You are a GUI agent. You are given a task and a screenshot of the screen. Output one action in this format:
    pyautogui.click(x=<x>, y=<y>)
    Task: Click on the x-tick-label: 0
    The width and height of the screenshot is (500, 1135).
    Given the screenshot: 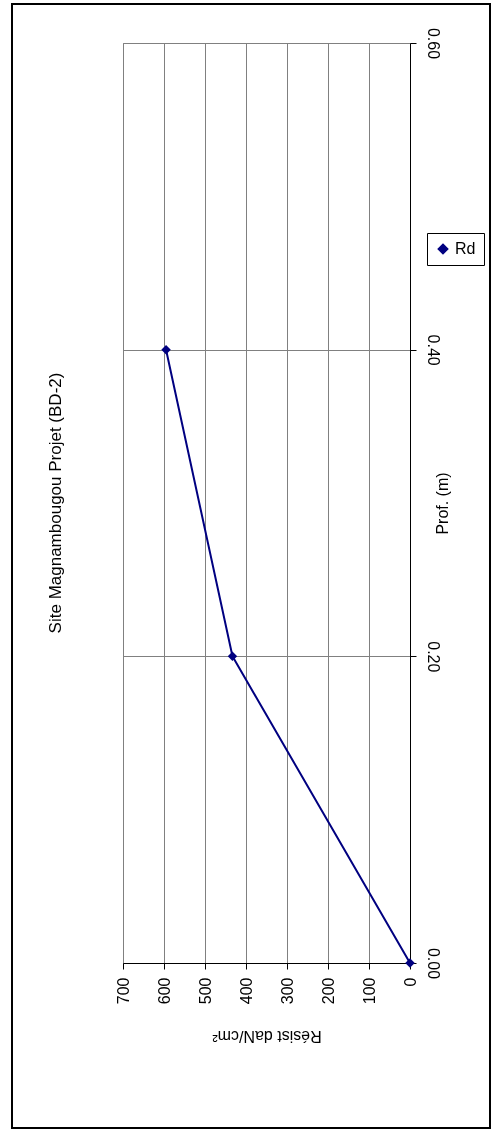 What is the action you would take?
    pyautogui.click(x=410, y=982)
    